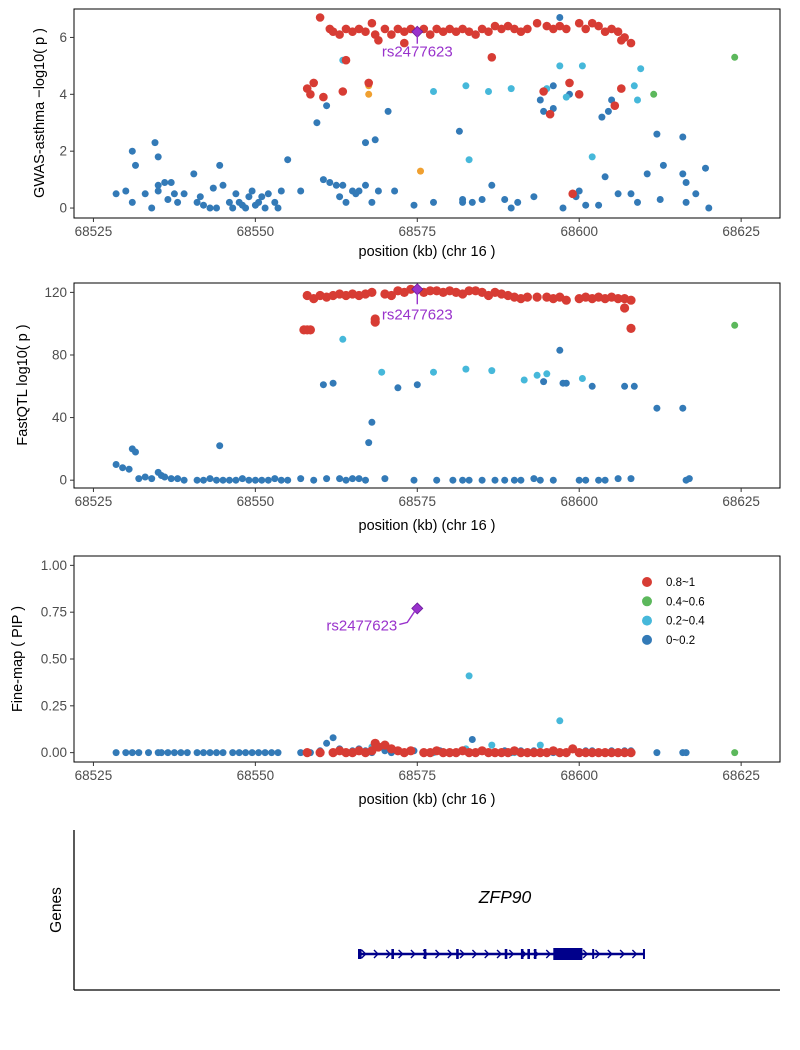 Image resolution: width=800 pixels, height=1050 pixels. Describe the element at coordinates (685, 622) in the screenshot. I see `legend-label: 0.2~0.4` at that location.